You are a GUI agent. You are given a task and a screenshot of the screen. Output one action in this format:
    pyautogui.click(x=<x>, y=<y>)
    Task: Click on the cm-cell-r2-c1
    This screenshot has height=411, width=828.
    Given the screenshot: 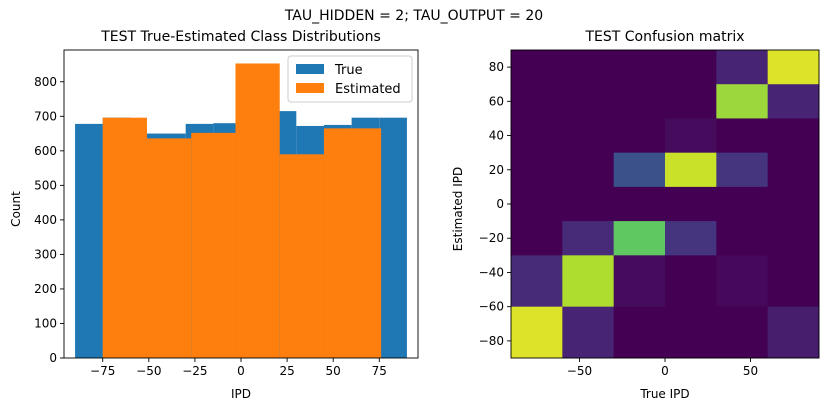 What is the action you would take?
    pyautogui.click(x=588, y=136)
    